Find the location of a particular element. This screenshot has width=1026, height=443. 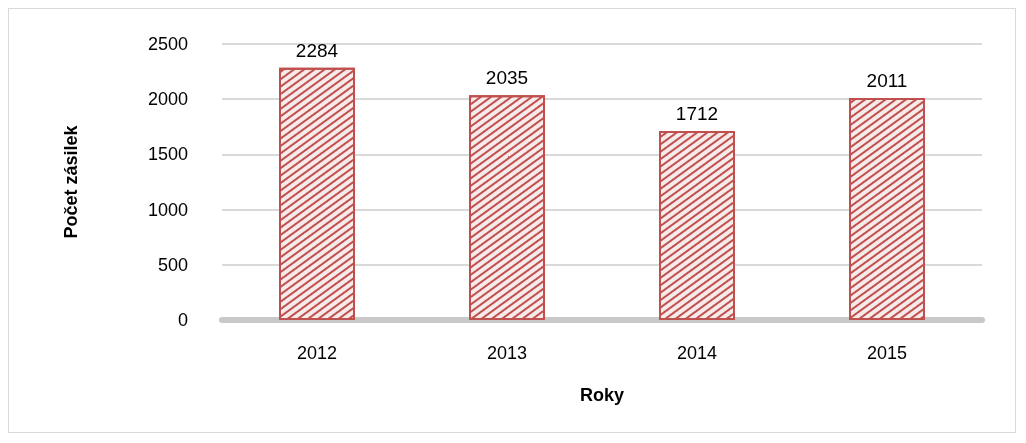

y-tick-label: 1000 is located at coordinates (167, 209).